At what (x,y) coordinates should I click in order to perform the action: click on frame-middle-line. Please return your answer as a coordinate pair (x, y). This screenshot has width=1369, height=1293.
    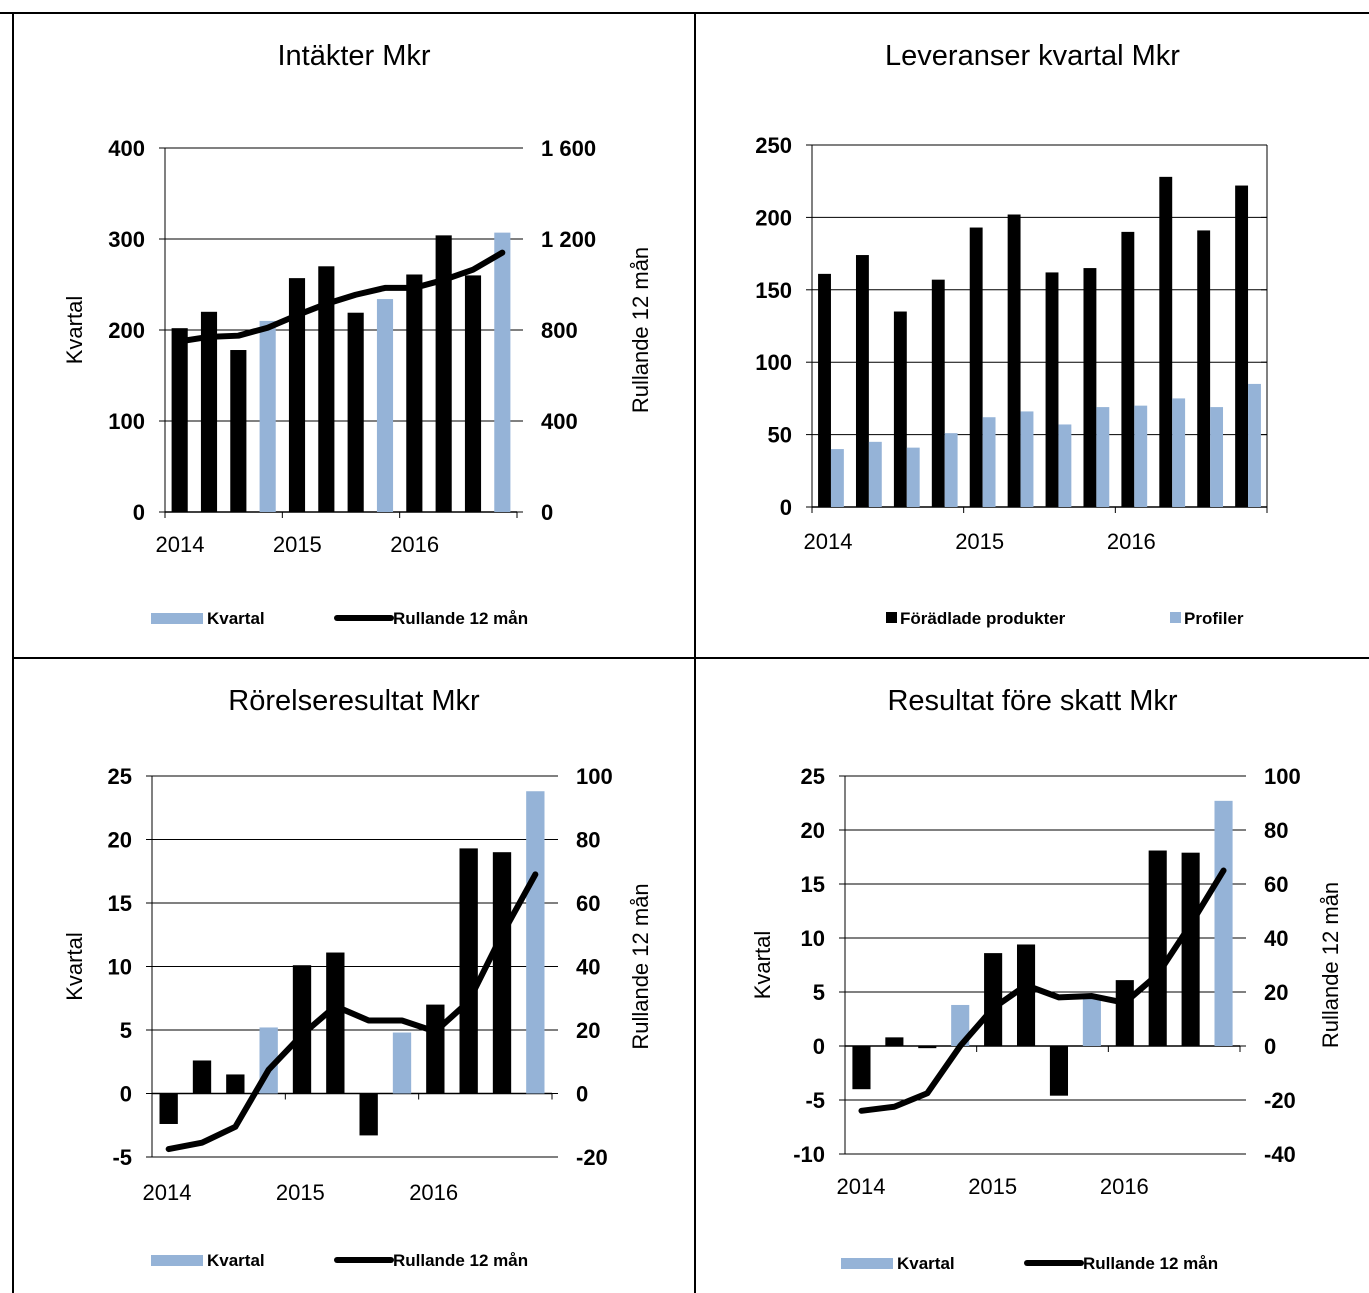
    Looking at the image, I should click on (695, 652).